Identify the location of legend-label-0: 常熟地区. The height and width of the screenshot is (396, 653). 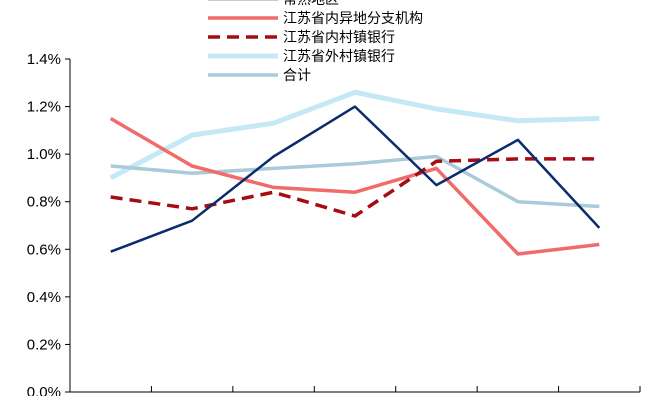
(311, 4).